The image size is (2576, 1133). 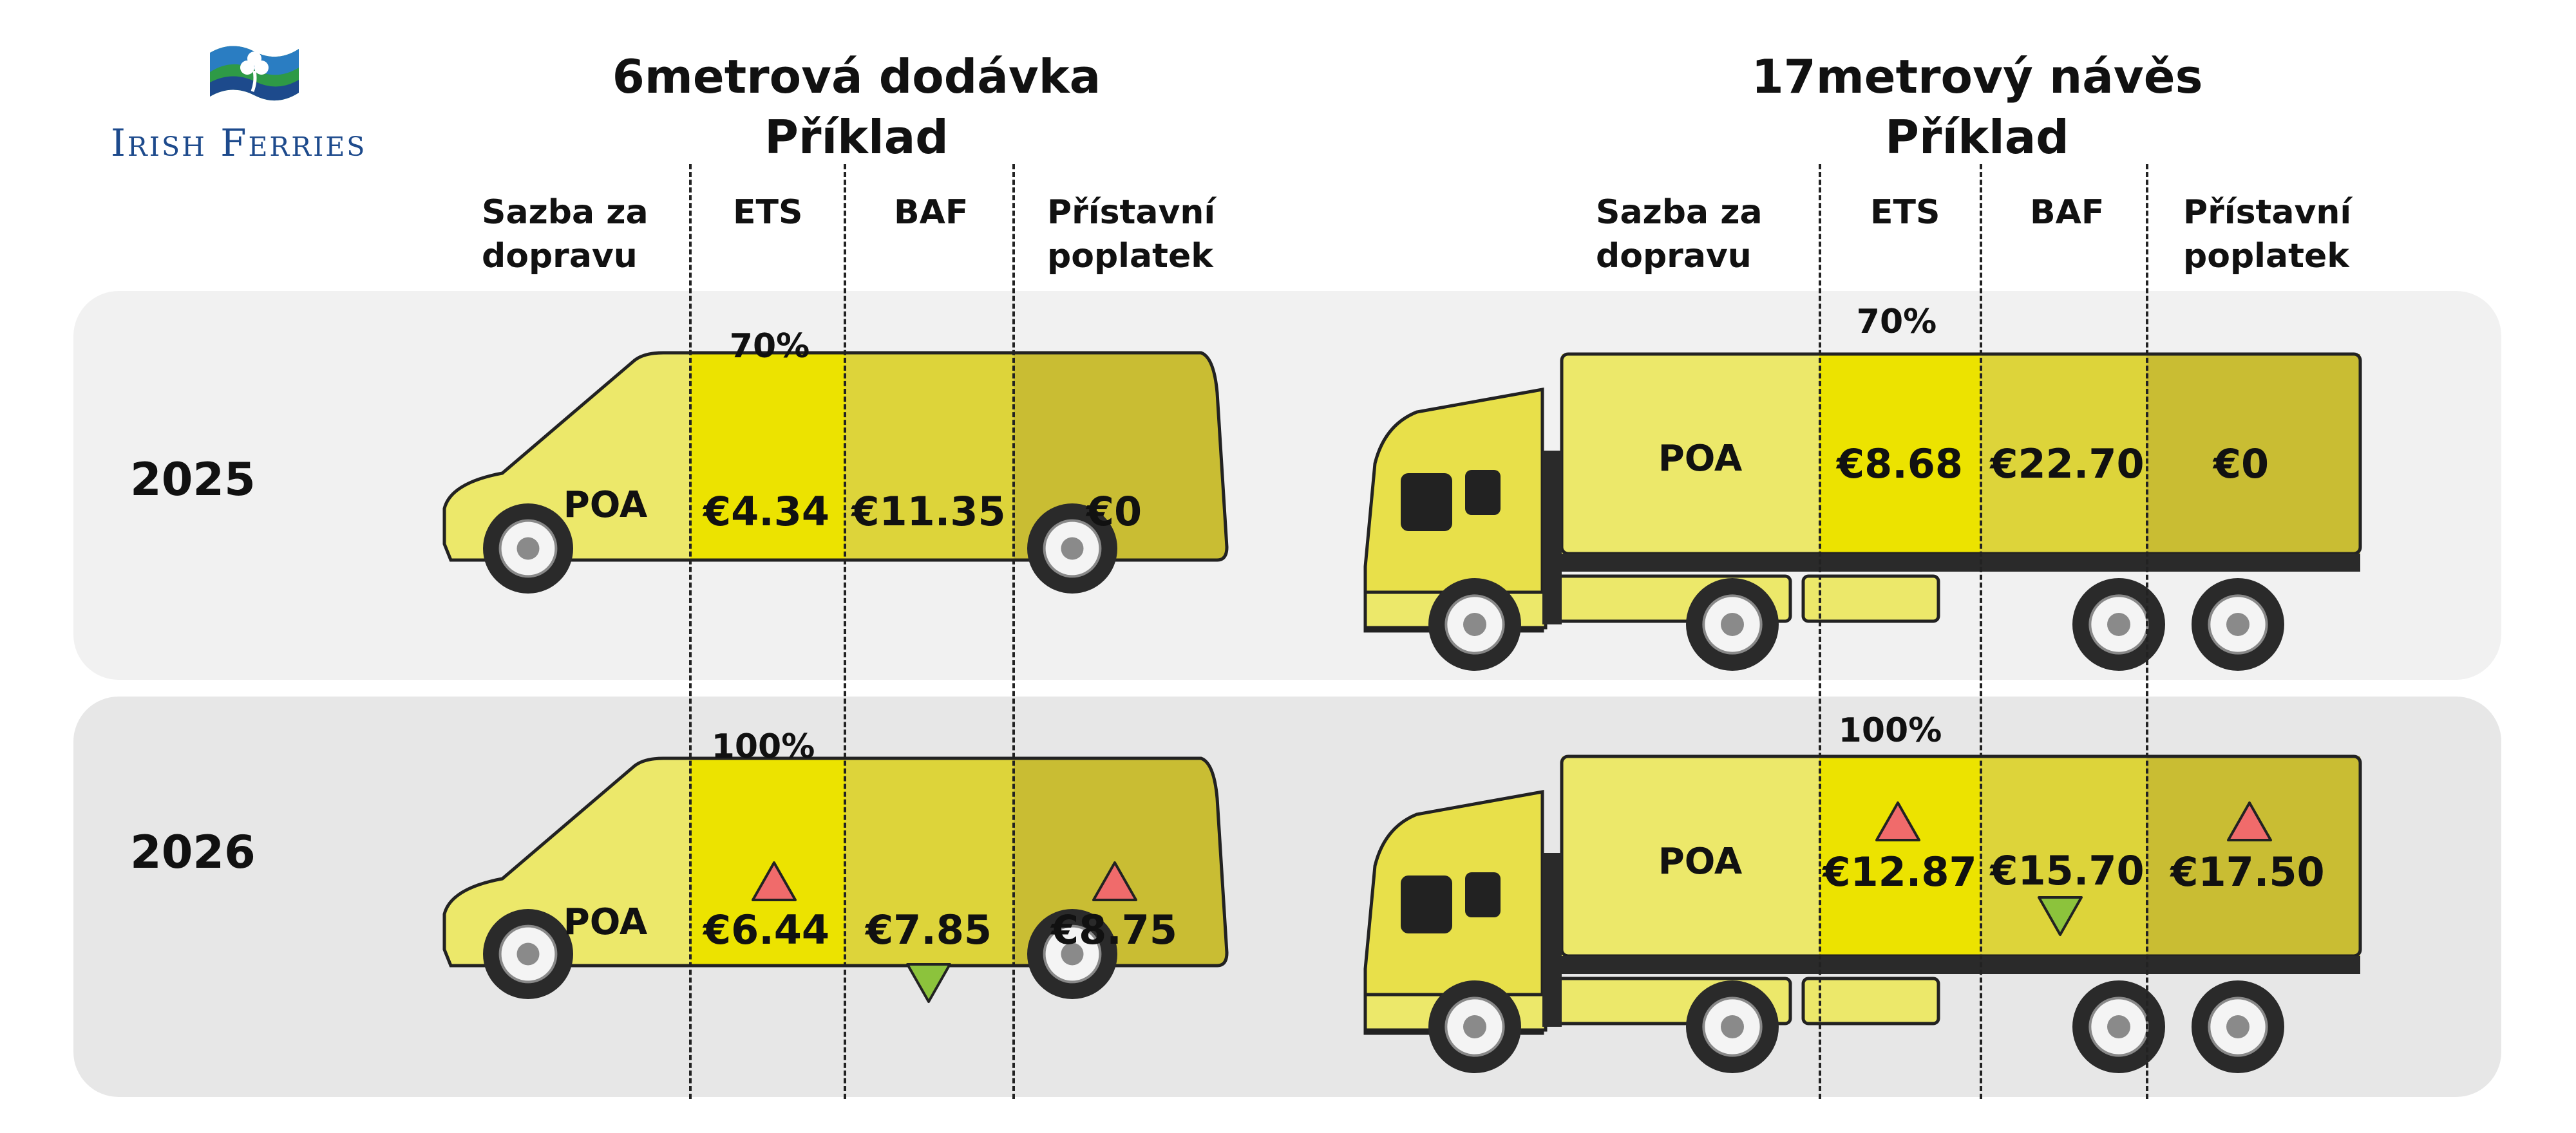 I want to click on ets-value: €12.87, so click(x=1900, y=872).